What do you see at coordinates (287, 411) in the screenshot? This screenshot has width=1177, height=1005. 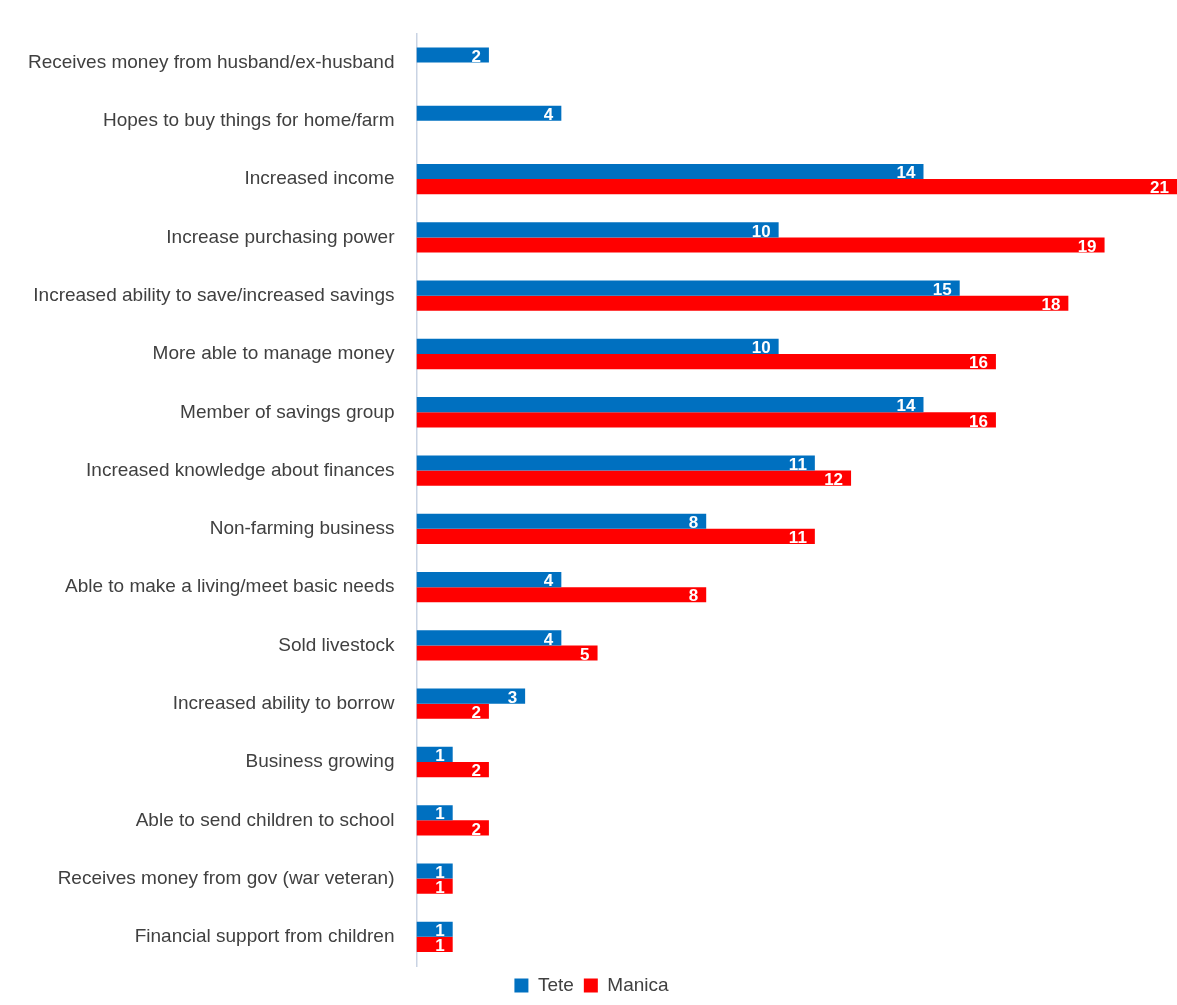 I see `y-tick-label: Member of savings group` at bounding box center [287, 411].